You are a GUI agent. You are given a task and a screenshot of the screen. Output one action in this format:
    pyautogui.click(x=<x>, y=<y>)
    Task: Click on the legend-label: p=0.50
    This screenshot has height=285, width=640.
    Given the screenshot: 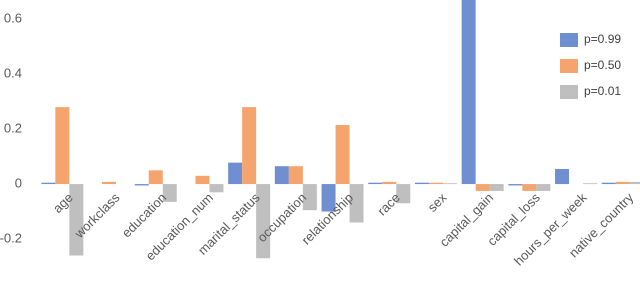 What is the action you would take?
    pyautogui.click(x=602, y=65)
    